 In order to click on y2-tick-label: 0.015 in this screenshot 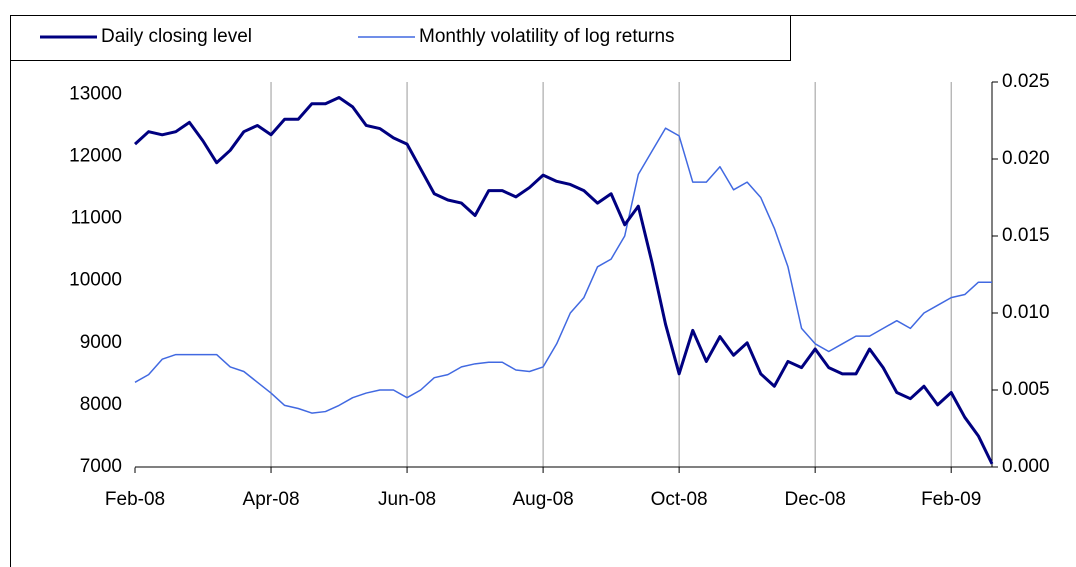, I will do `click(1026, 235)`.